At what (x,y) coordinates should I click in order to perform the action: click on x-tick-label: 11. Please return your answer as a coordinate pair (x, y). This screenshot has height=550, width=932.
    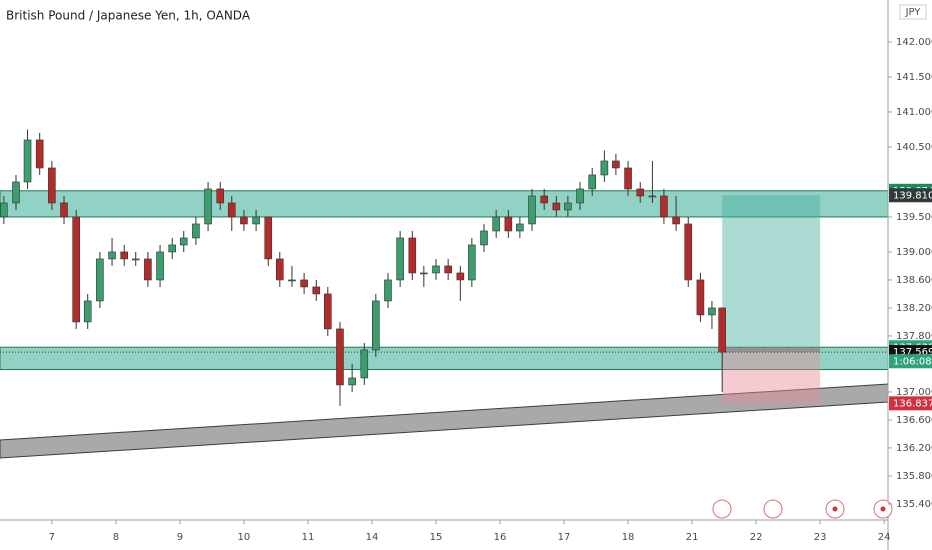
    Looking at the image, I should click on (308, 537).